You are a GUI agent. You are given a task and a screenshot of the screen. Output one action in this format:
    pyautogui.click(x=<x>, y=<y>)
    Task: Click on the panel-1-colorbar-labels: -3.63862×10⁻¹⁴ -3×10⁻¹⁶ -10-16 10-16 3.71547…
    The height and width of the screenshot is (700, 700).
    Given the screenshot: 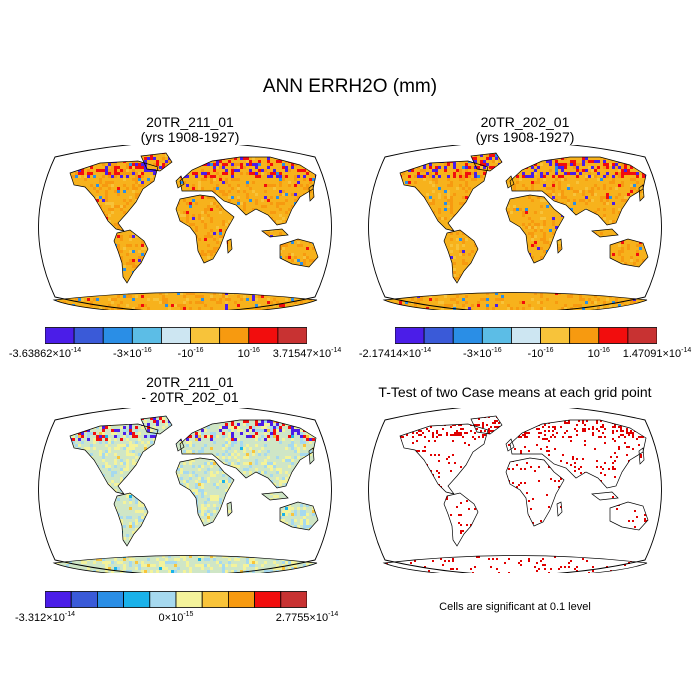 What is the action you would take?
    pyautogui.click(x=175, y=354)
    